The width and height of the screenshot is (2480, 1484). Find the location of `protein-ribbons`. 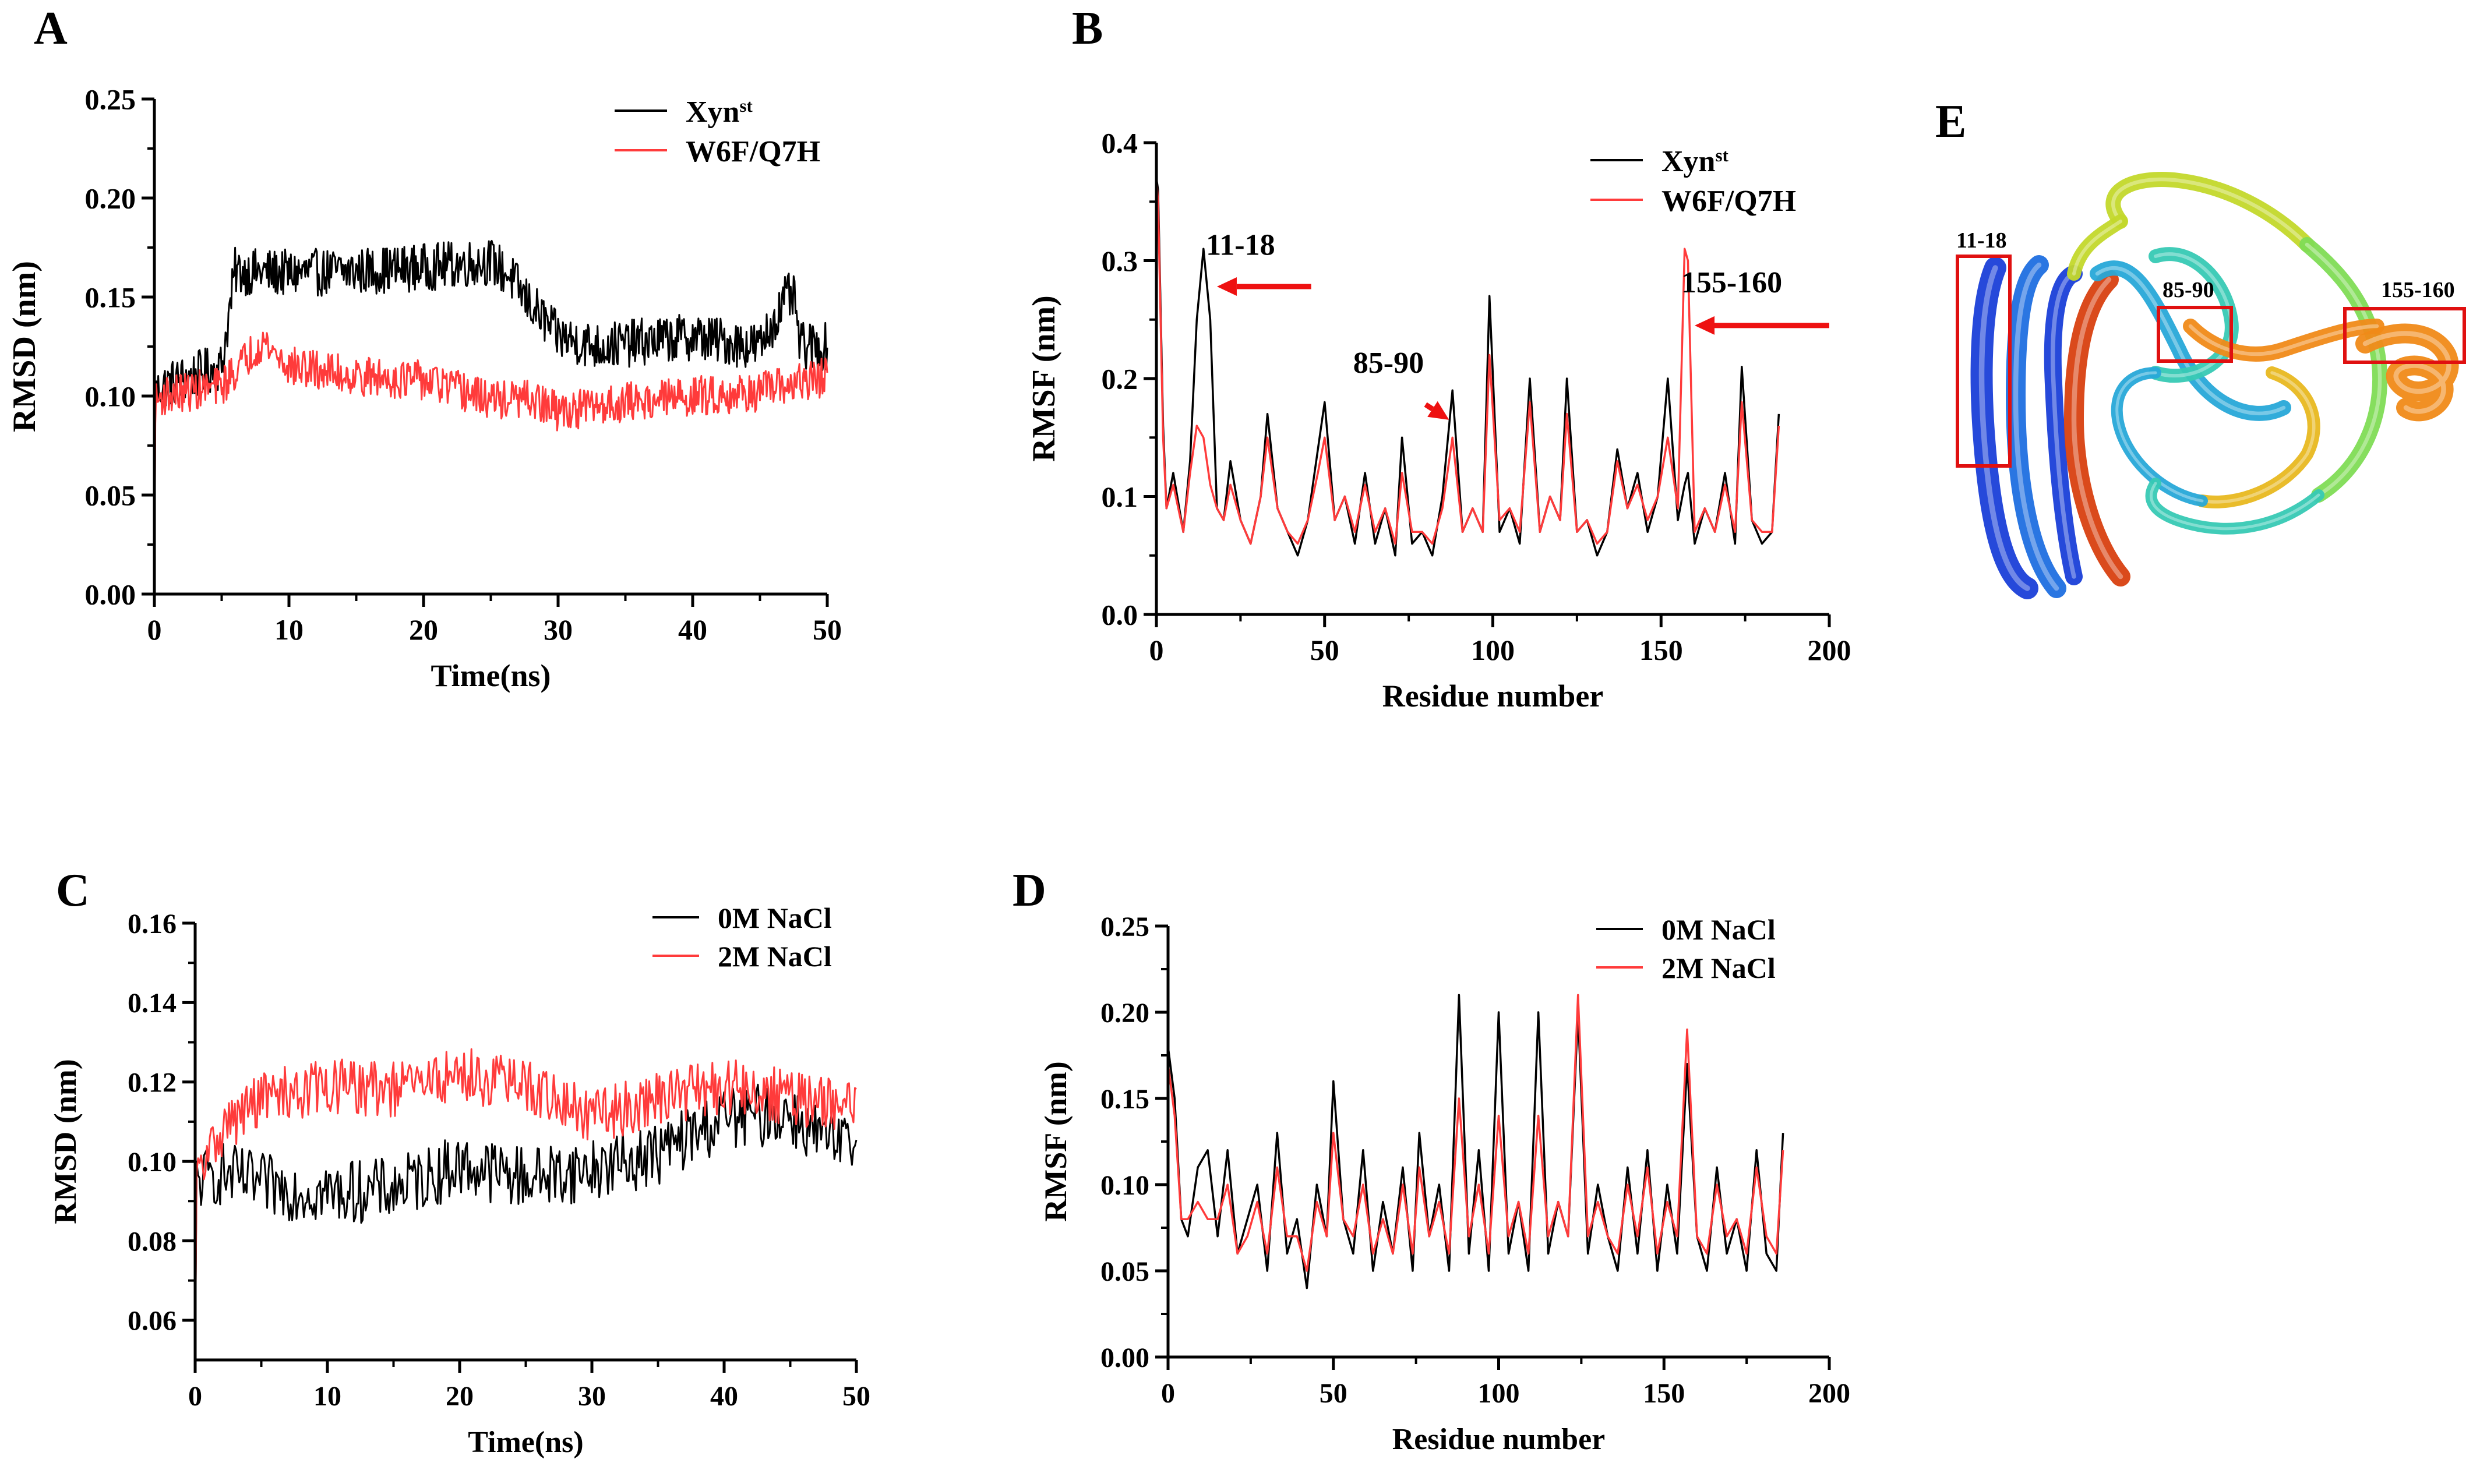

protein-ribbons is located at coordinates (2214, 386).